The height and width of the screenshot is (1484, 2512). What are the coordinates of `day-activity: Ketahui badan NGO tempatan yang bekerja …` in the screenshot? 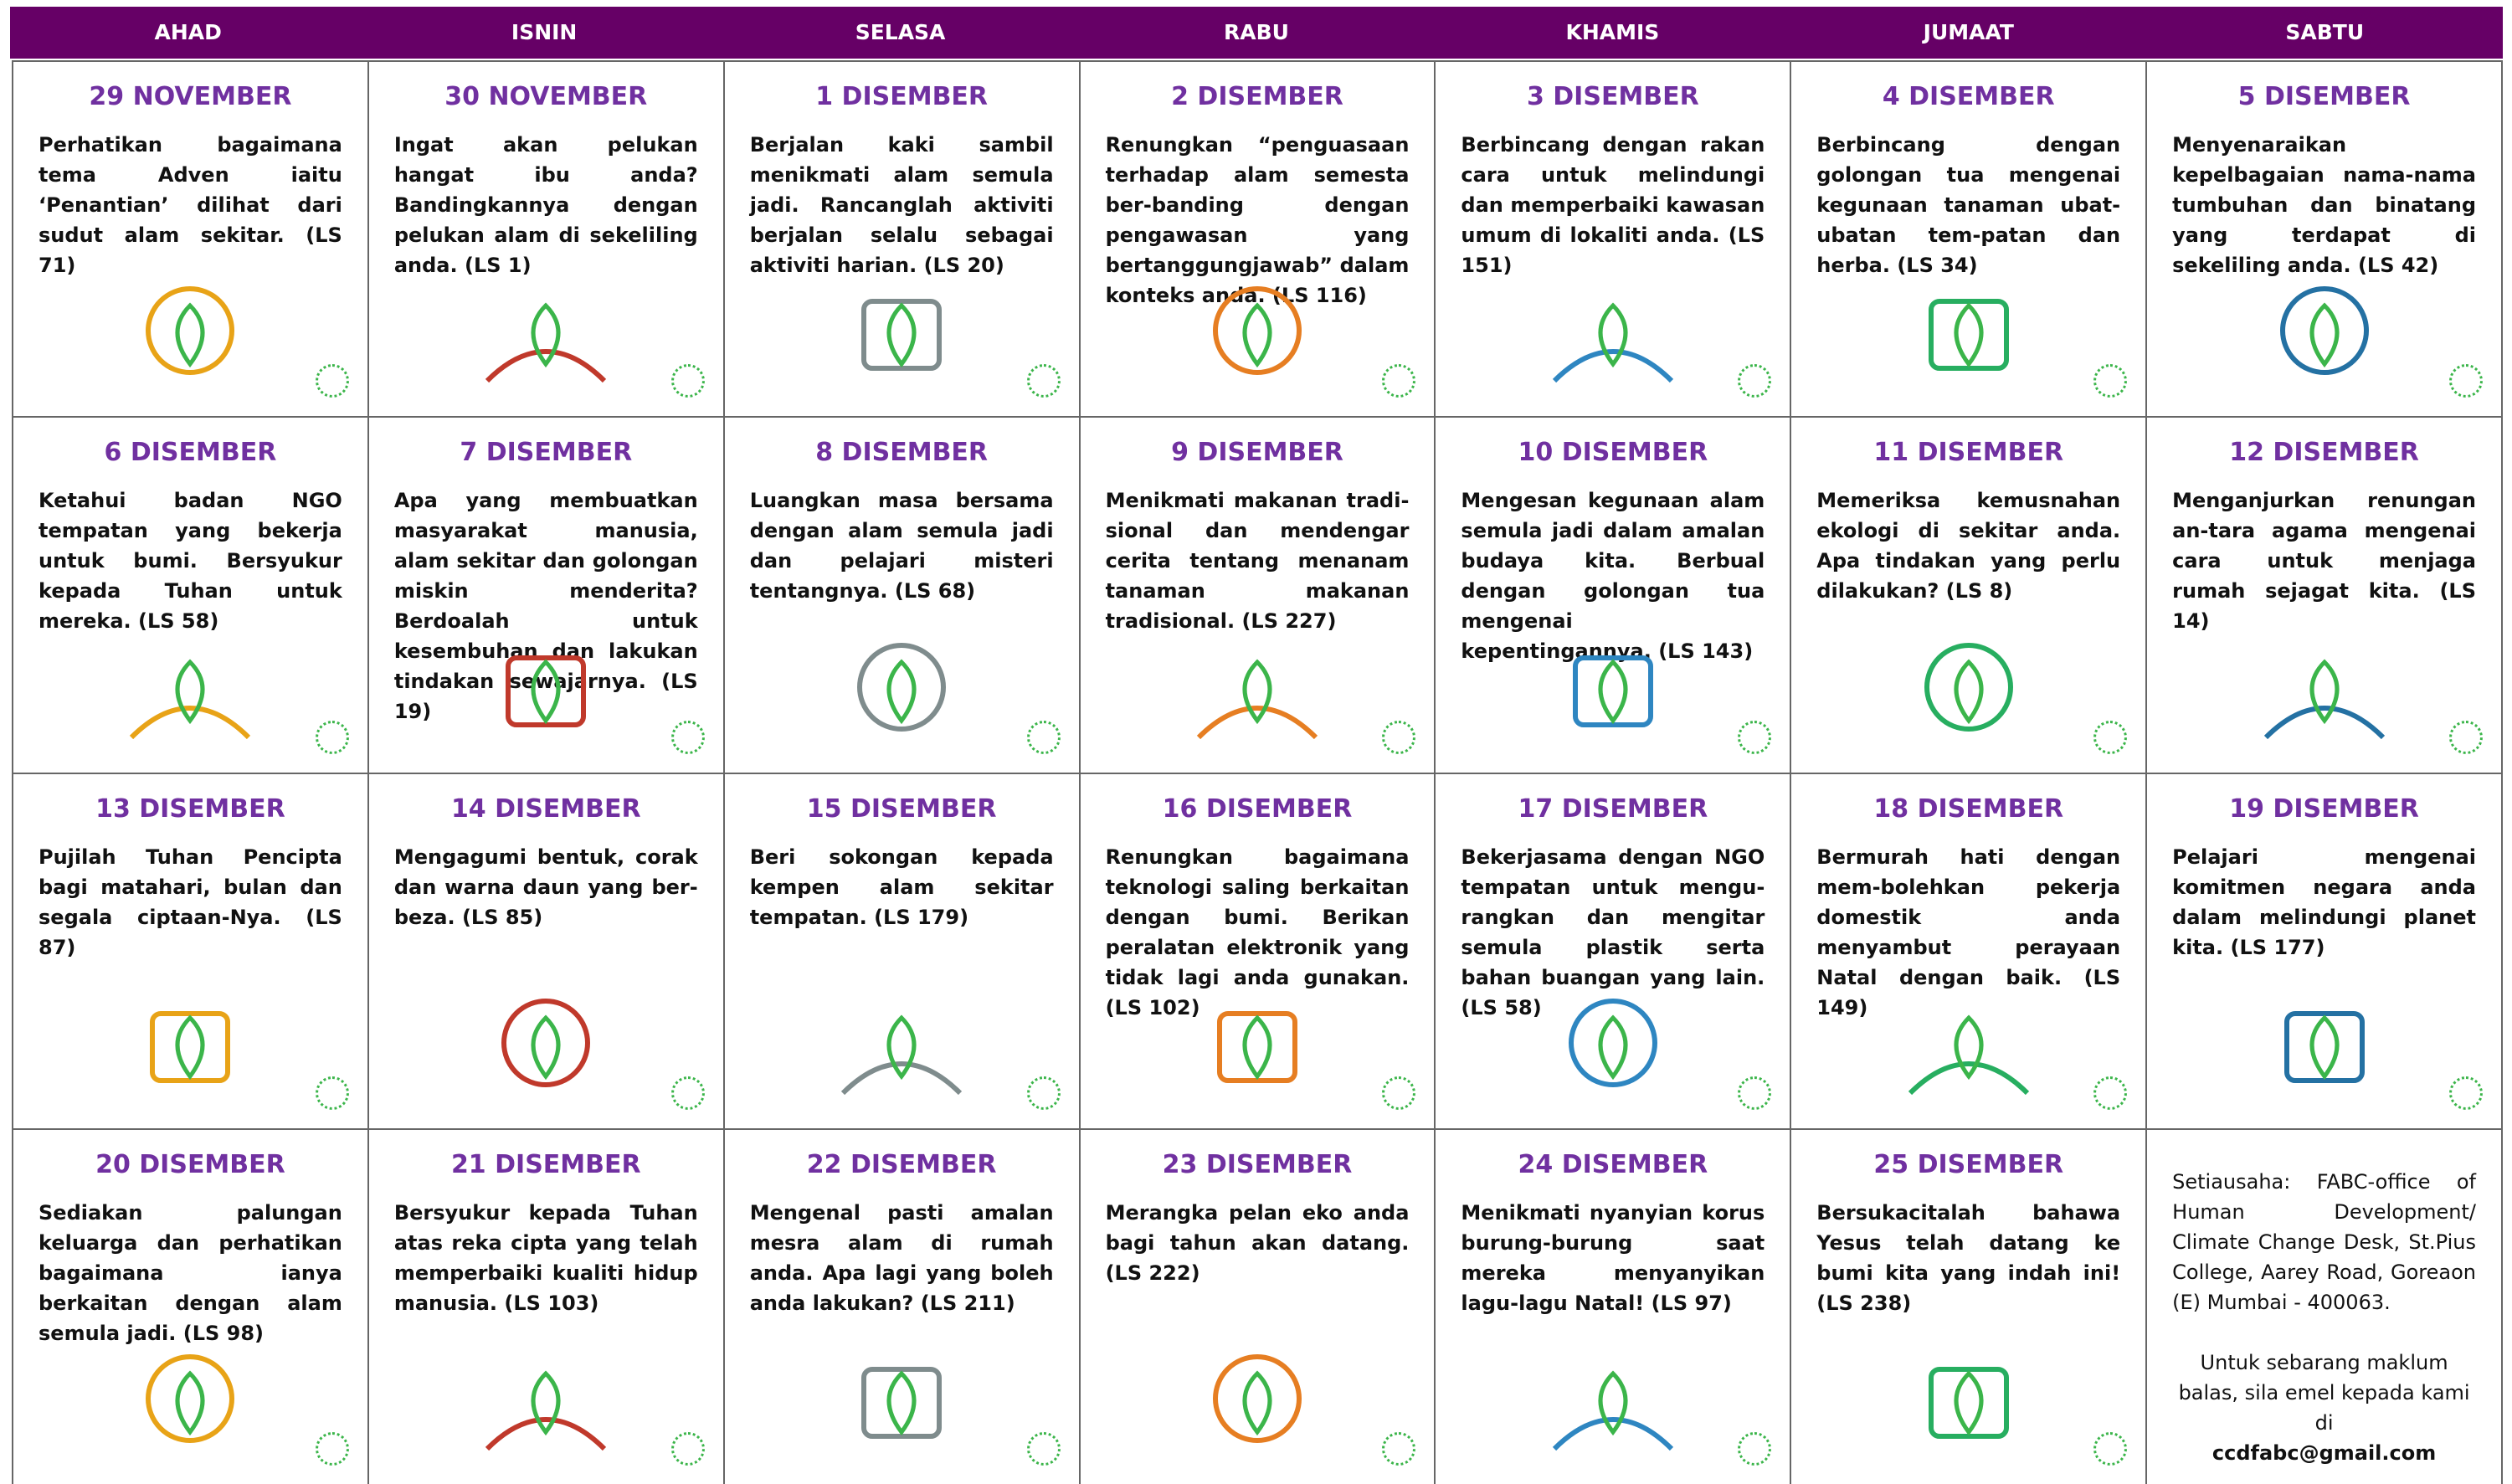 It's located at (190, 561).